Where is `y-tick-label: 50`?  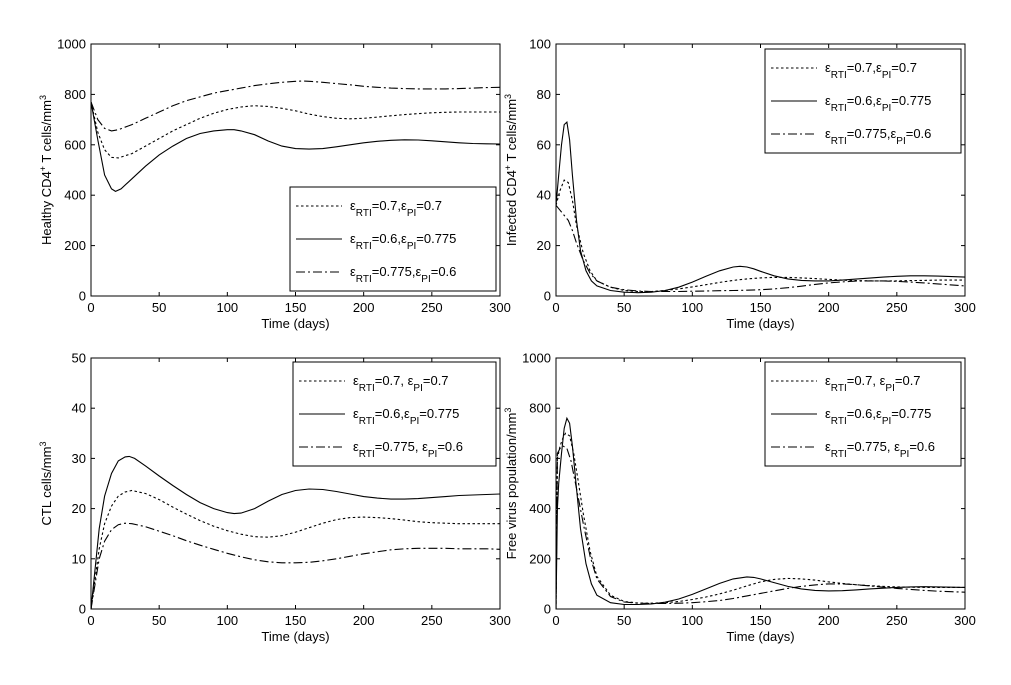
y-tick-label: 50 is located at coordinates (79, 358).